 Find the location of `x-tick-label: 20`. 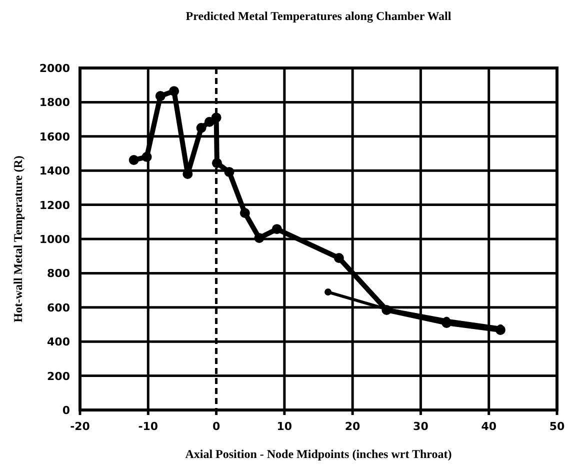

x-tick-label: 20 is located at coordinates (352, 426).